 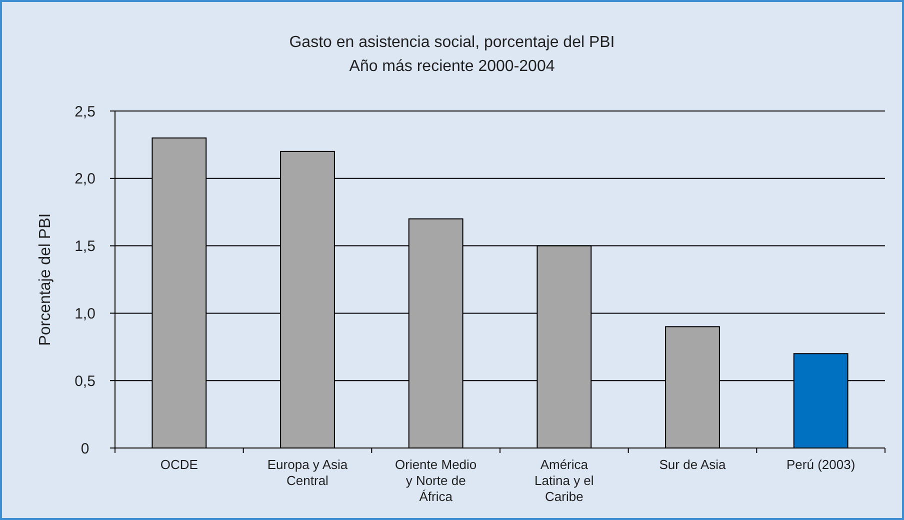 What do you see at coordinates (821, 464) in the screenshot?
I see `x-tick-label: Perú (2003)` at bounding box center [821, 464].